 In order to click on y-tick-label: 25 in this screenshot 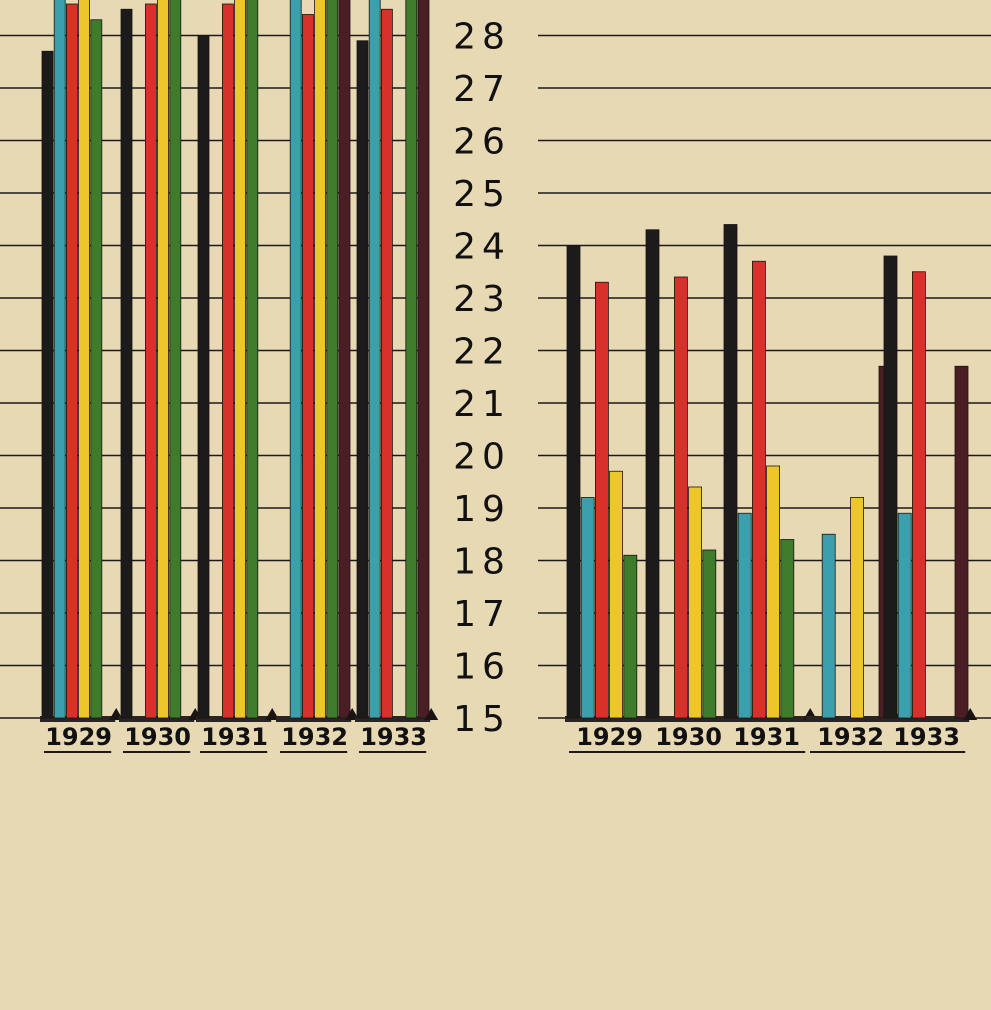, I will do `click(482, 194)`.